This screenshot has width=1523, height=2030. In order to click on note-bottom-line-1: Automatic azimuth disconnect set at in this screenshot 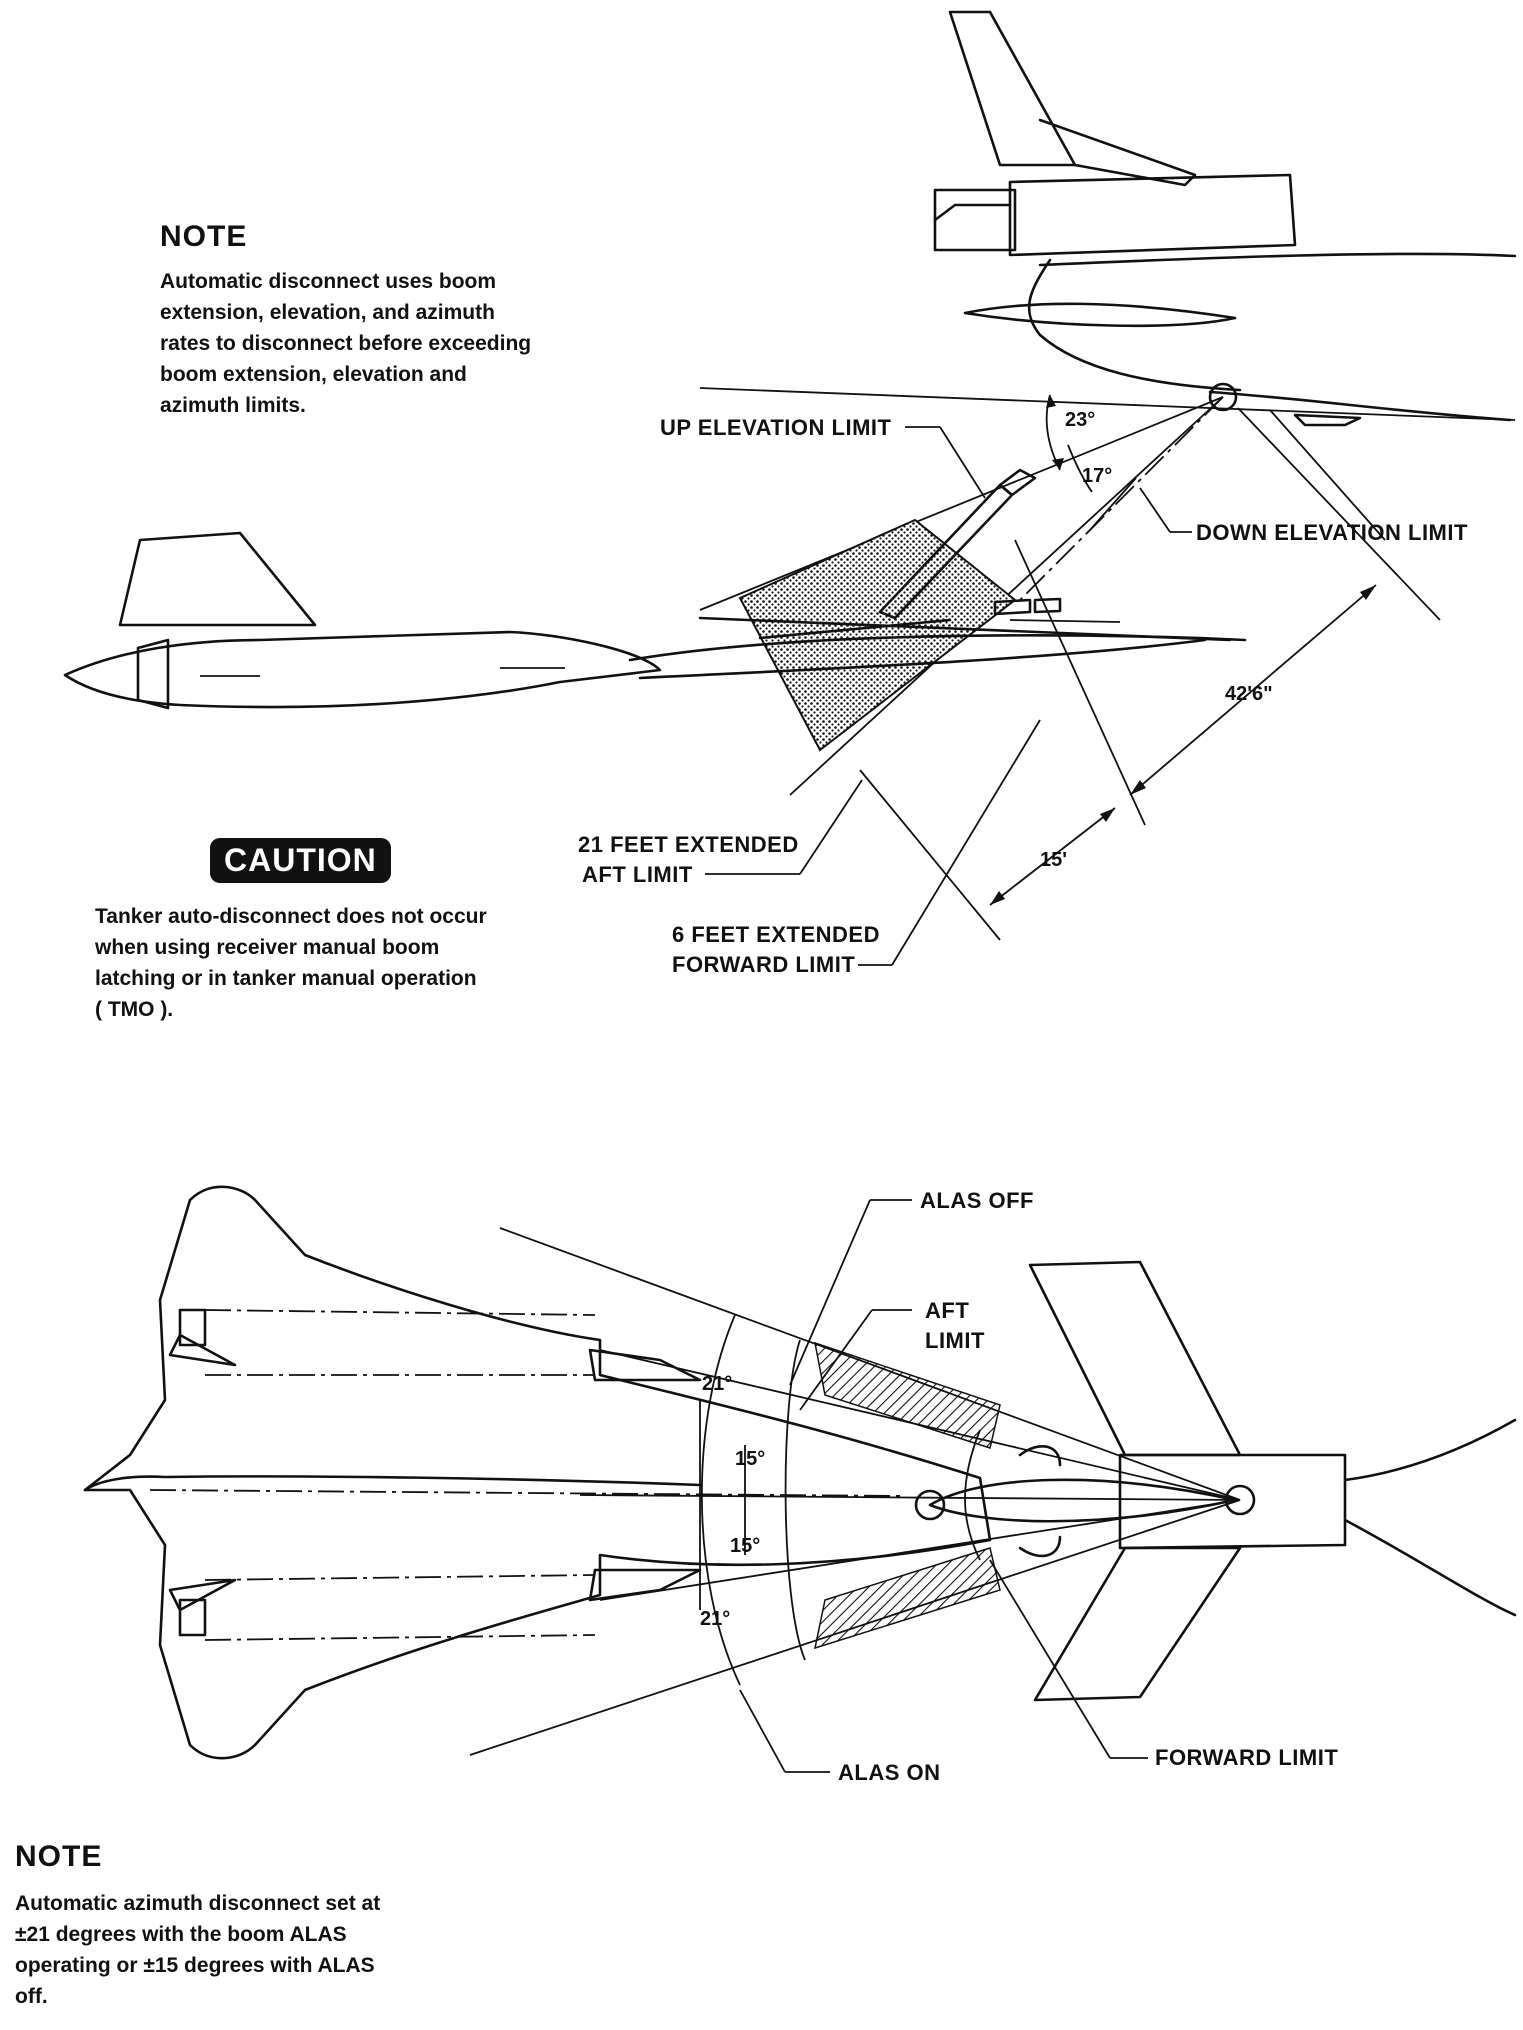, I will do `click(198, 1903)`.